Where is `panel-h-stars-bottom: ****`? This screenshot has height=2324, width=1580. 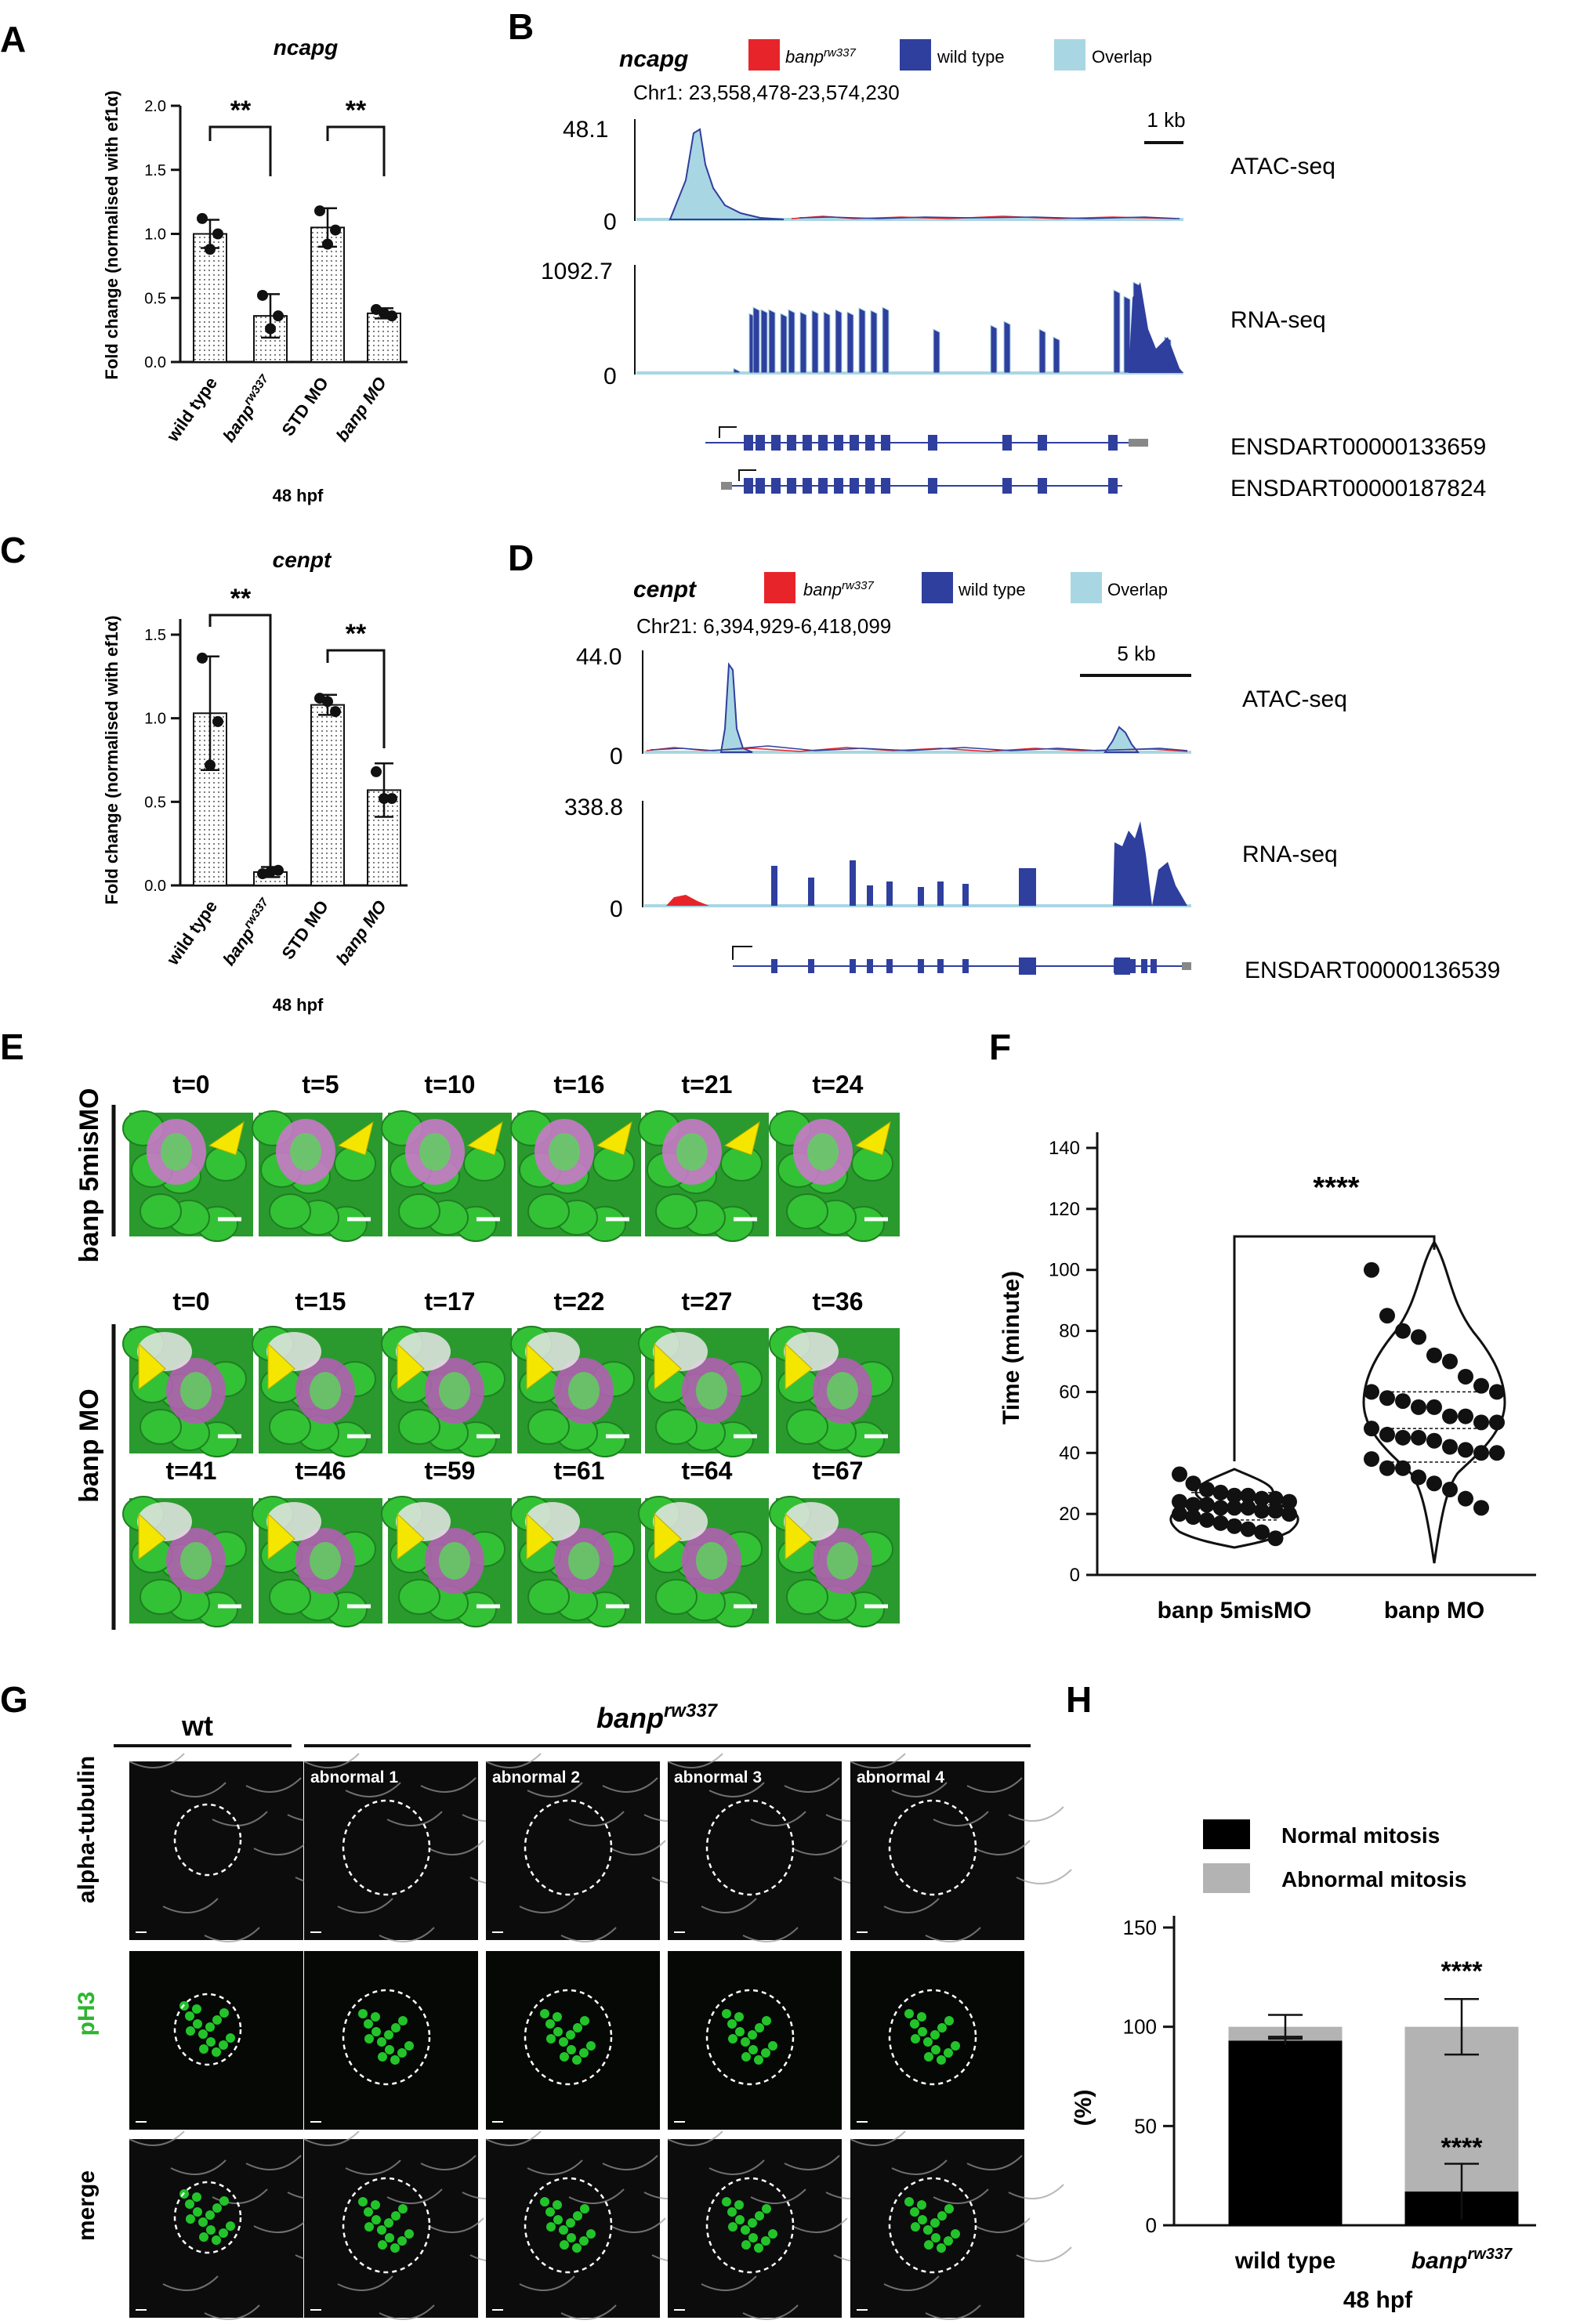 panel-h-stars-bottom: **** is located at coordinates (1462, 2148).